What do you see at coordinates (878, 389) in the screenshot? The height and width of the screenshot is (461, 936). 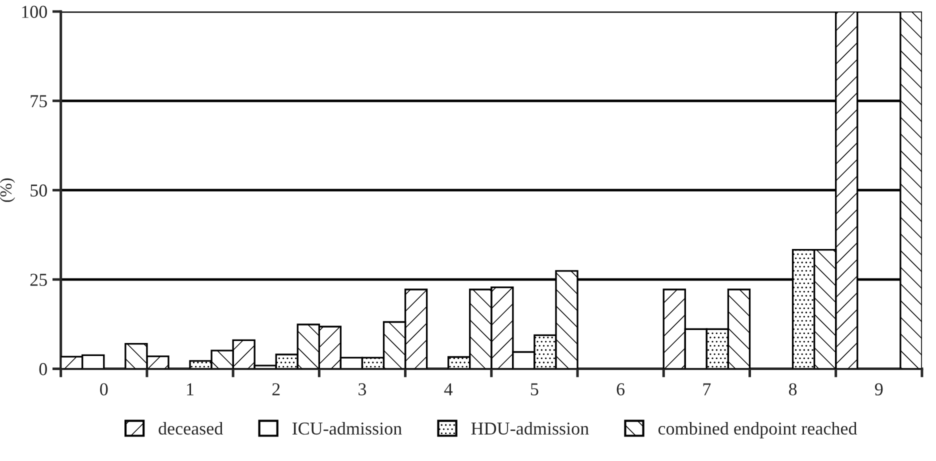 I see `x-tick-label: 9` at bounding box center [878, 389].